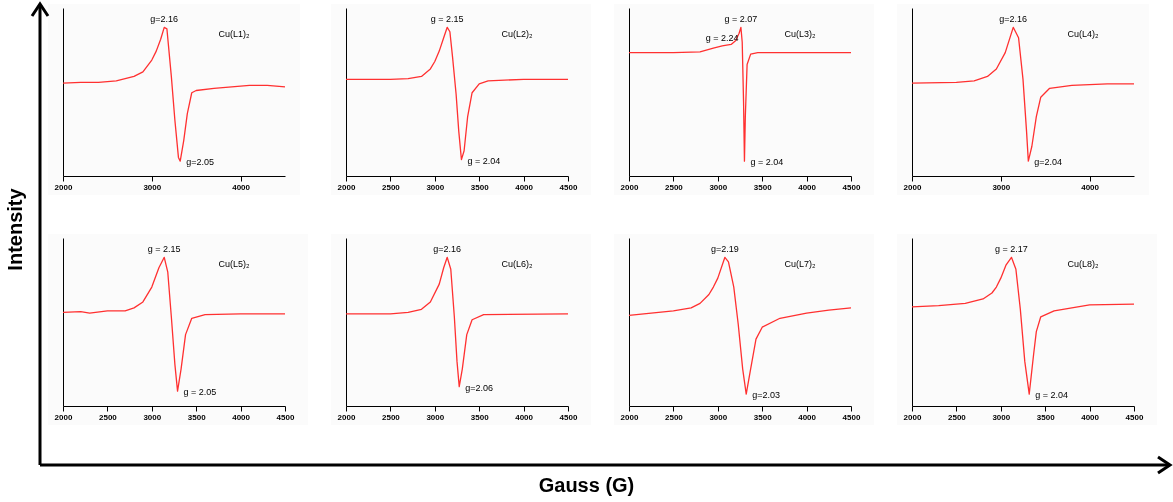 Image resolution: width=1173 pixels, height=502 pixels. I want to click on annotation: g=2.19, so click(725, 249).